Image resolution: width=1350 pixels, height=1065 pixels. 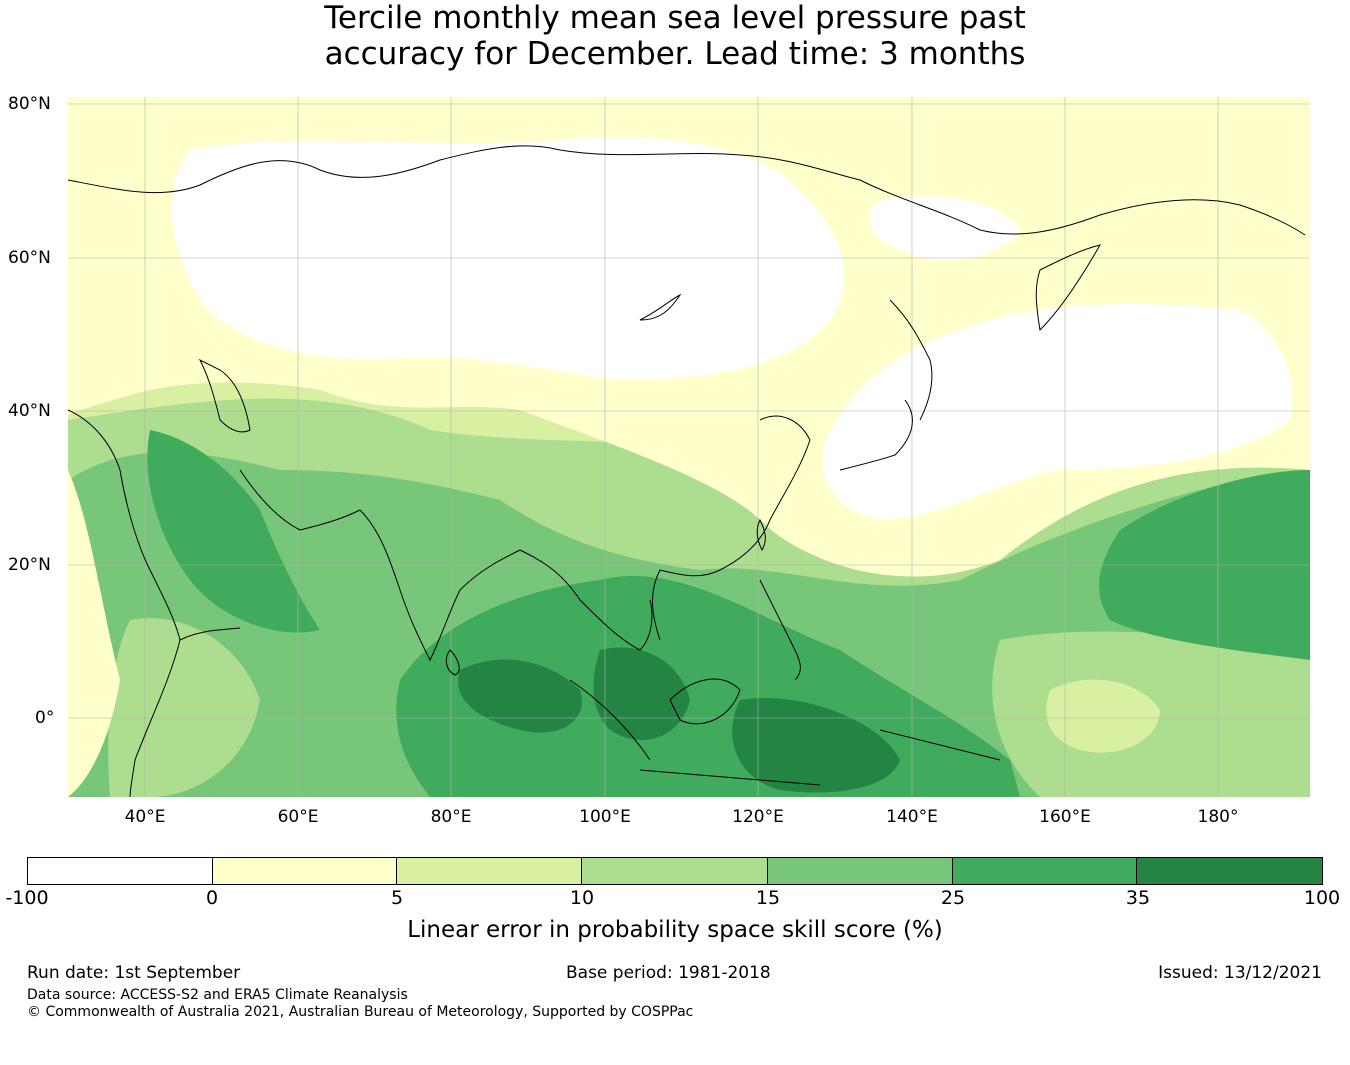 I want to click on lat-label-60n: 60°N, so click(x=29, y=258).